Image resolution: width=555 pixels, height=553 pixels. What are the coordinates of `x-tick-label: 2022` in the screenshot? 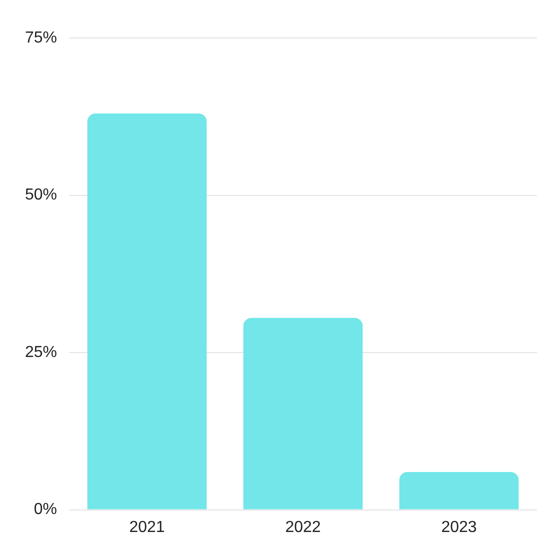 It's located at (303, 527).